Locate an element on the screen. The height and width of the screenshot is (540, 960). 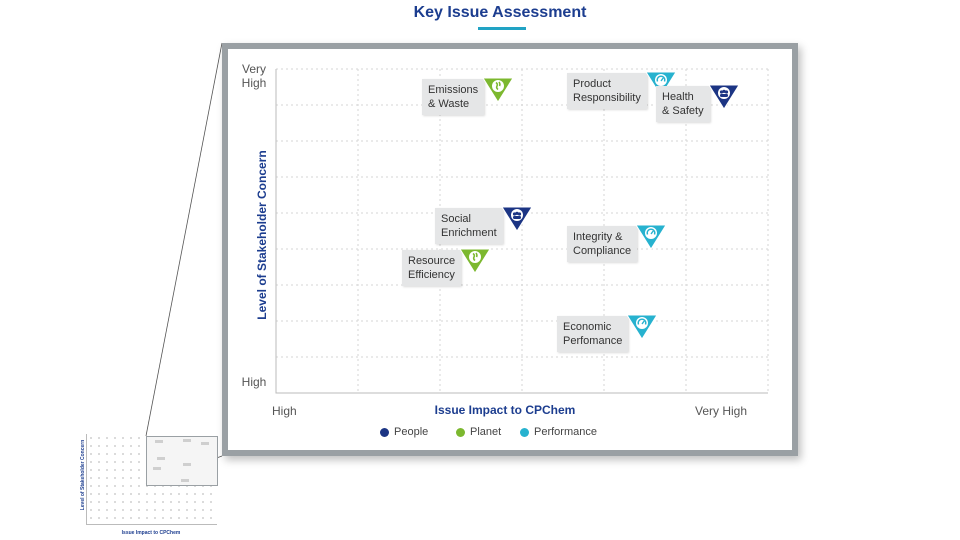
issue-label: Economic Perfomance is located at coordinates (593, 334).